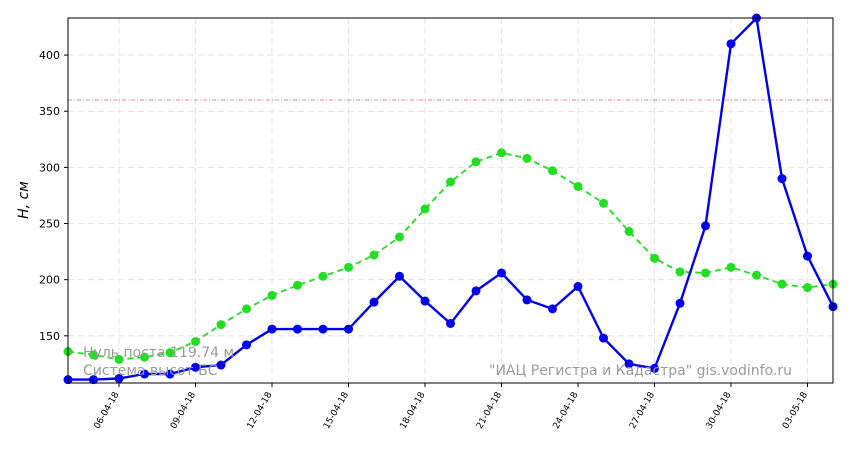 This screenshot has height=450, width=850. What do you see at coordinates (336, 410) in the screenshot?
I see `x-tick-label: 15-04-18` at bounding box center [336, 410].